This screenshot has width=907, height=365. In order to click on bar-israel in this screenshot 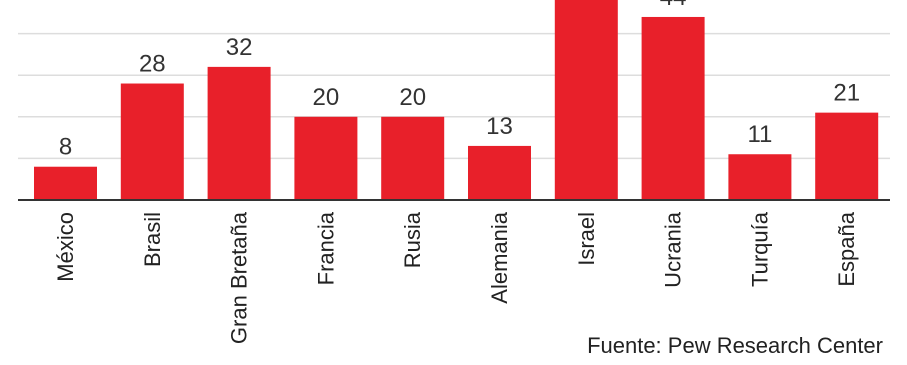, I will do `click(586, 100)`.